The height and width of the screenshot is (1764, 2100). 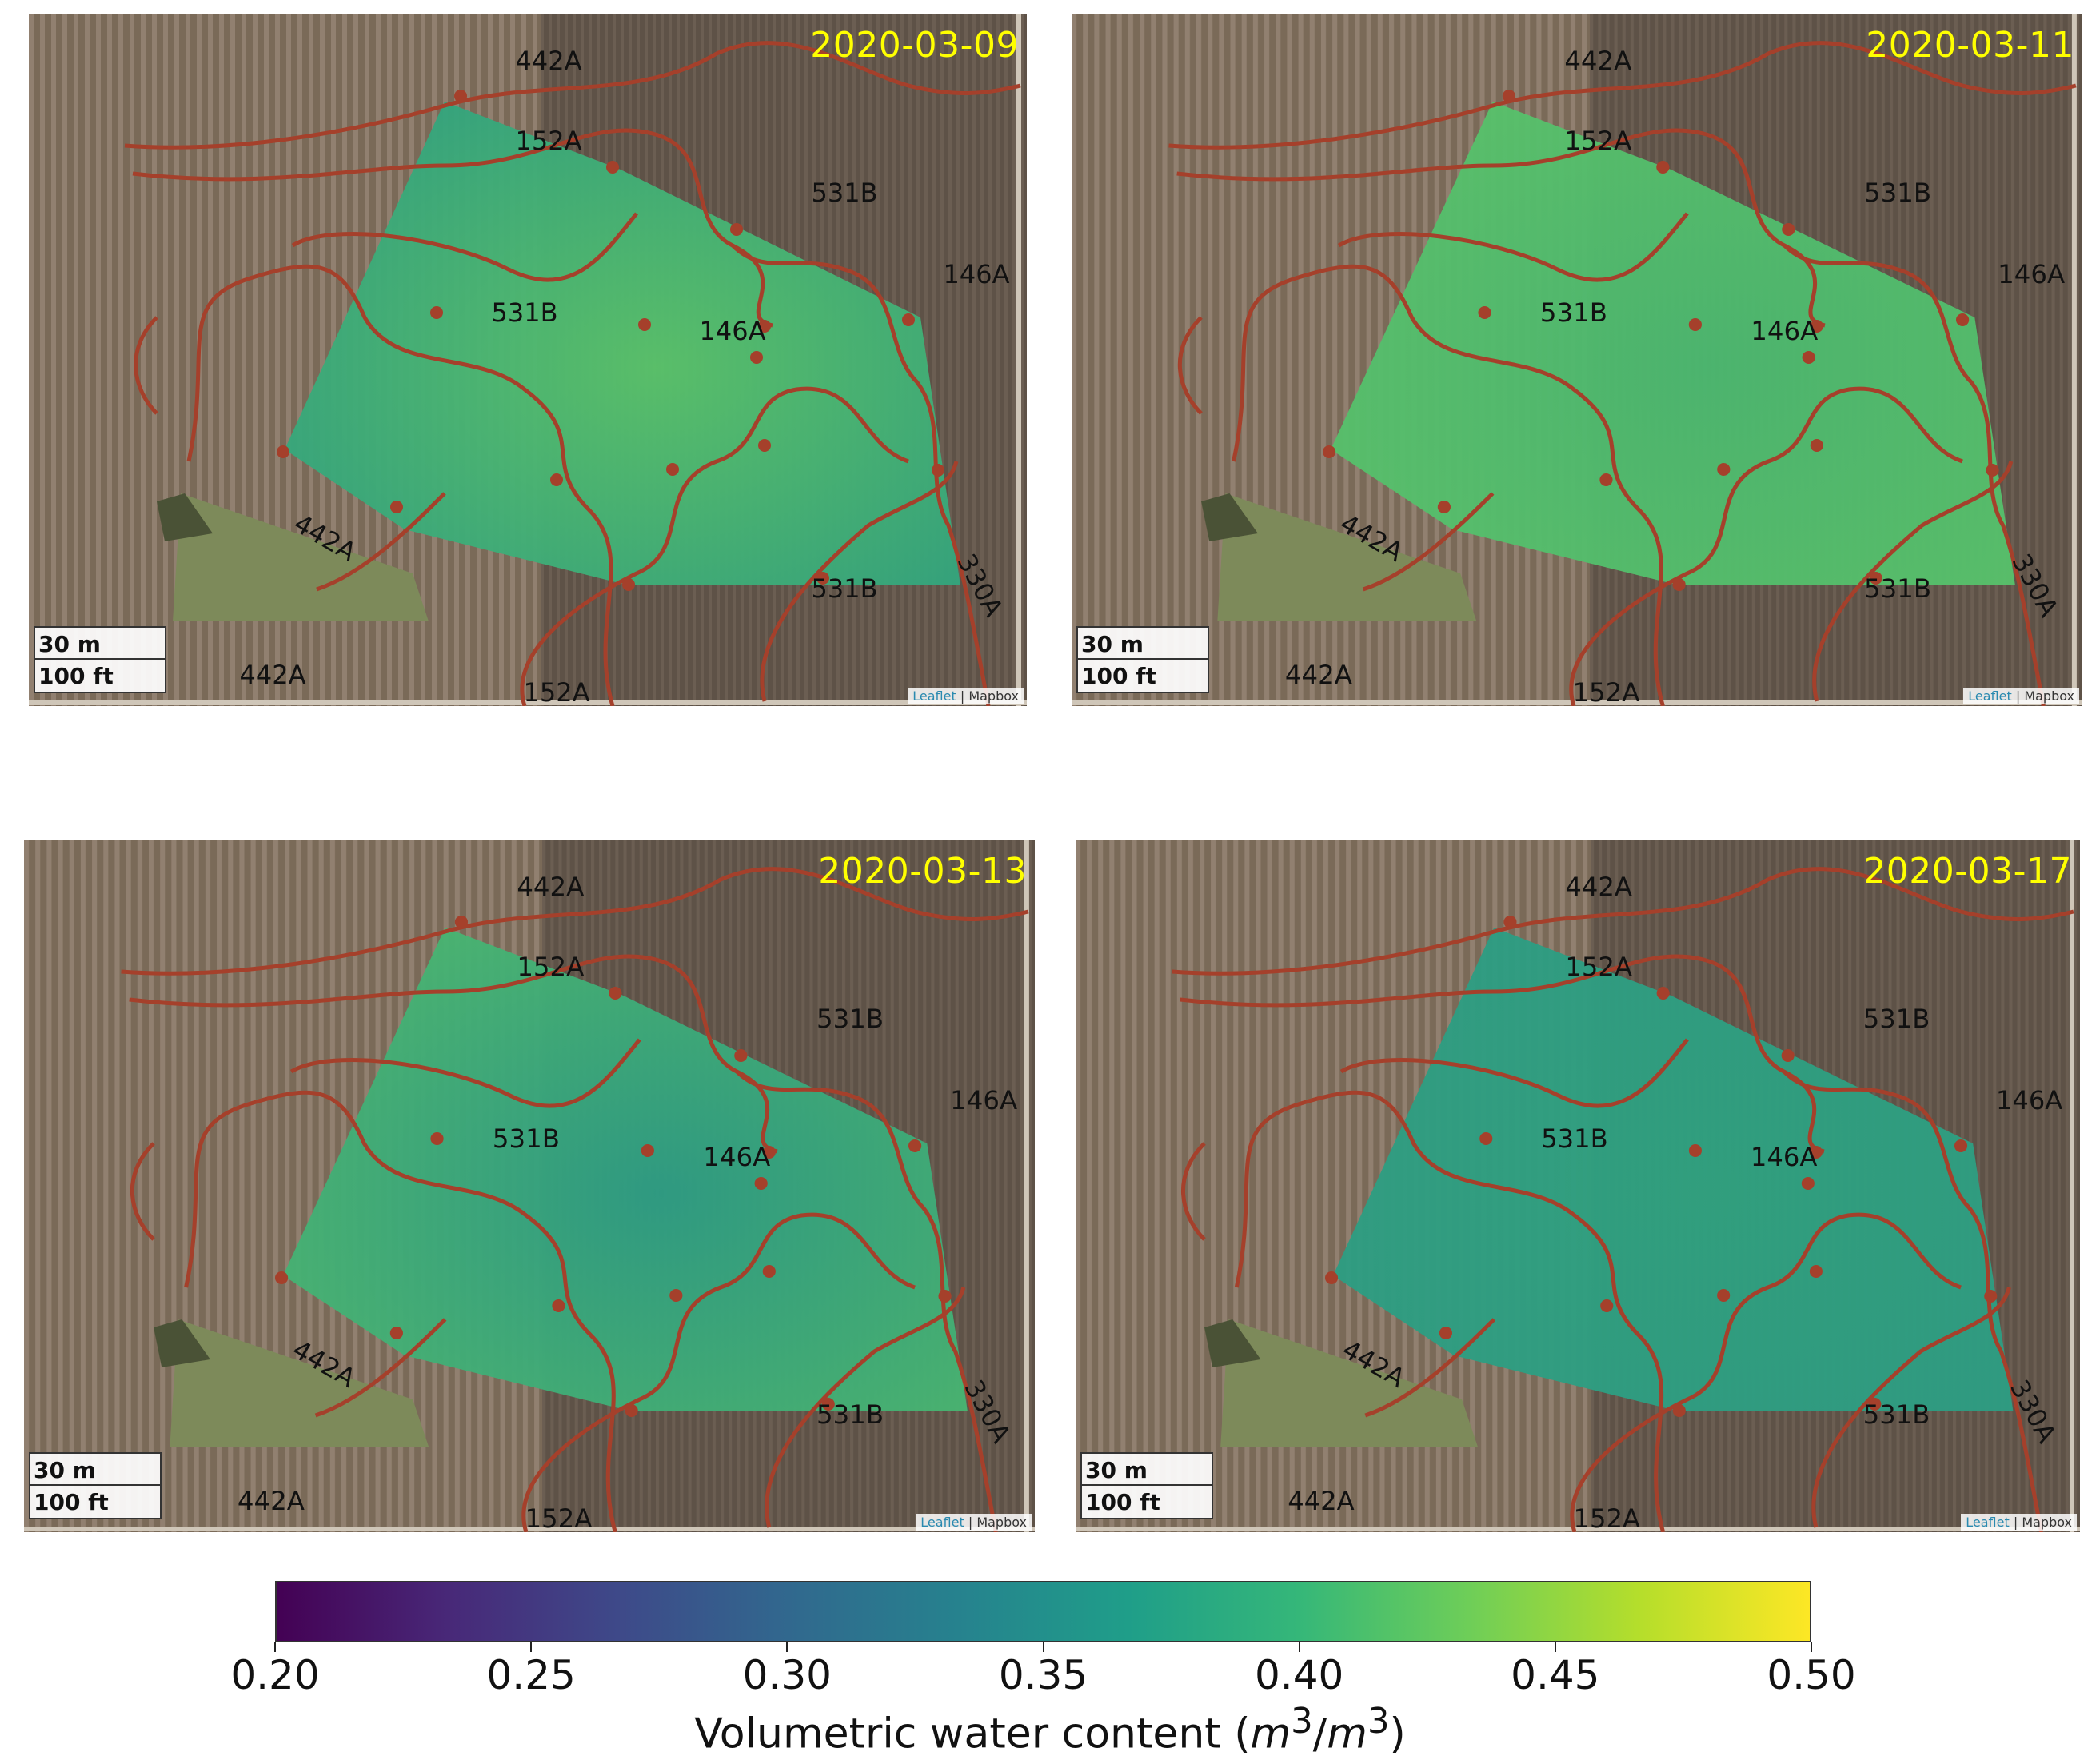 I want to click on scale-bar-feet: 100 ft, so click(x=100, y=677).